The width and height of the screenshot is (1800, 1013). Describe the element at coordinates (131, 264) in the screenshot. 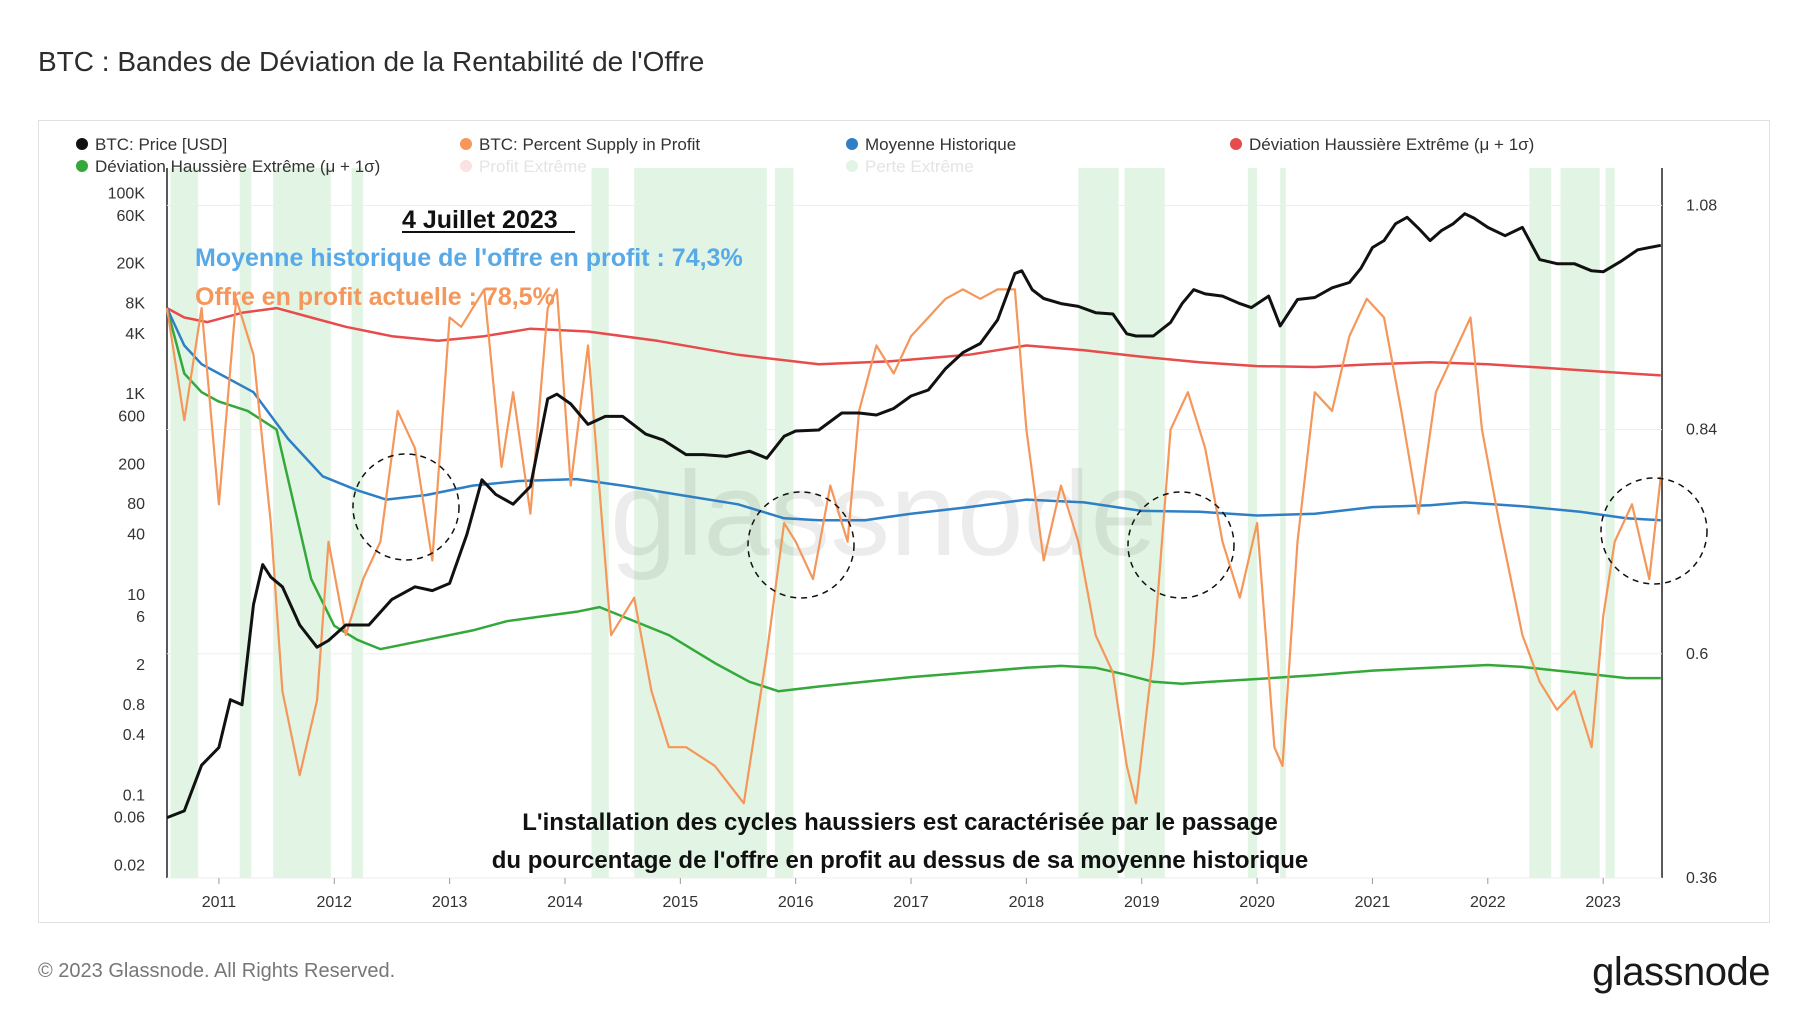

I see `y-left-tick-label: 20K` at that location.